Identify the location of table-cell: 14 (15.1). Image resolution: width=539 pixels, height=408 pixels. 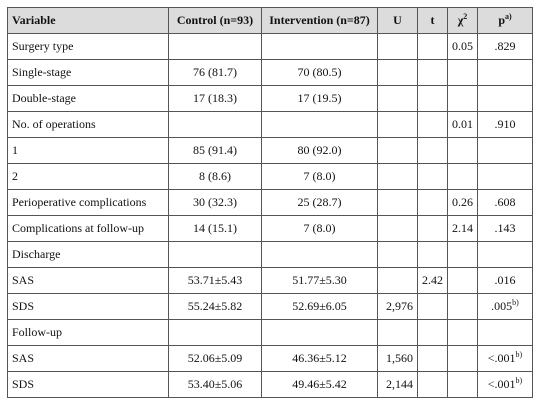
(215, 228).